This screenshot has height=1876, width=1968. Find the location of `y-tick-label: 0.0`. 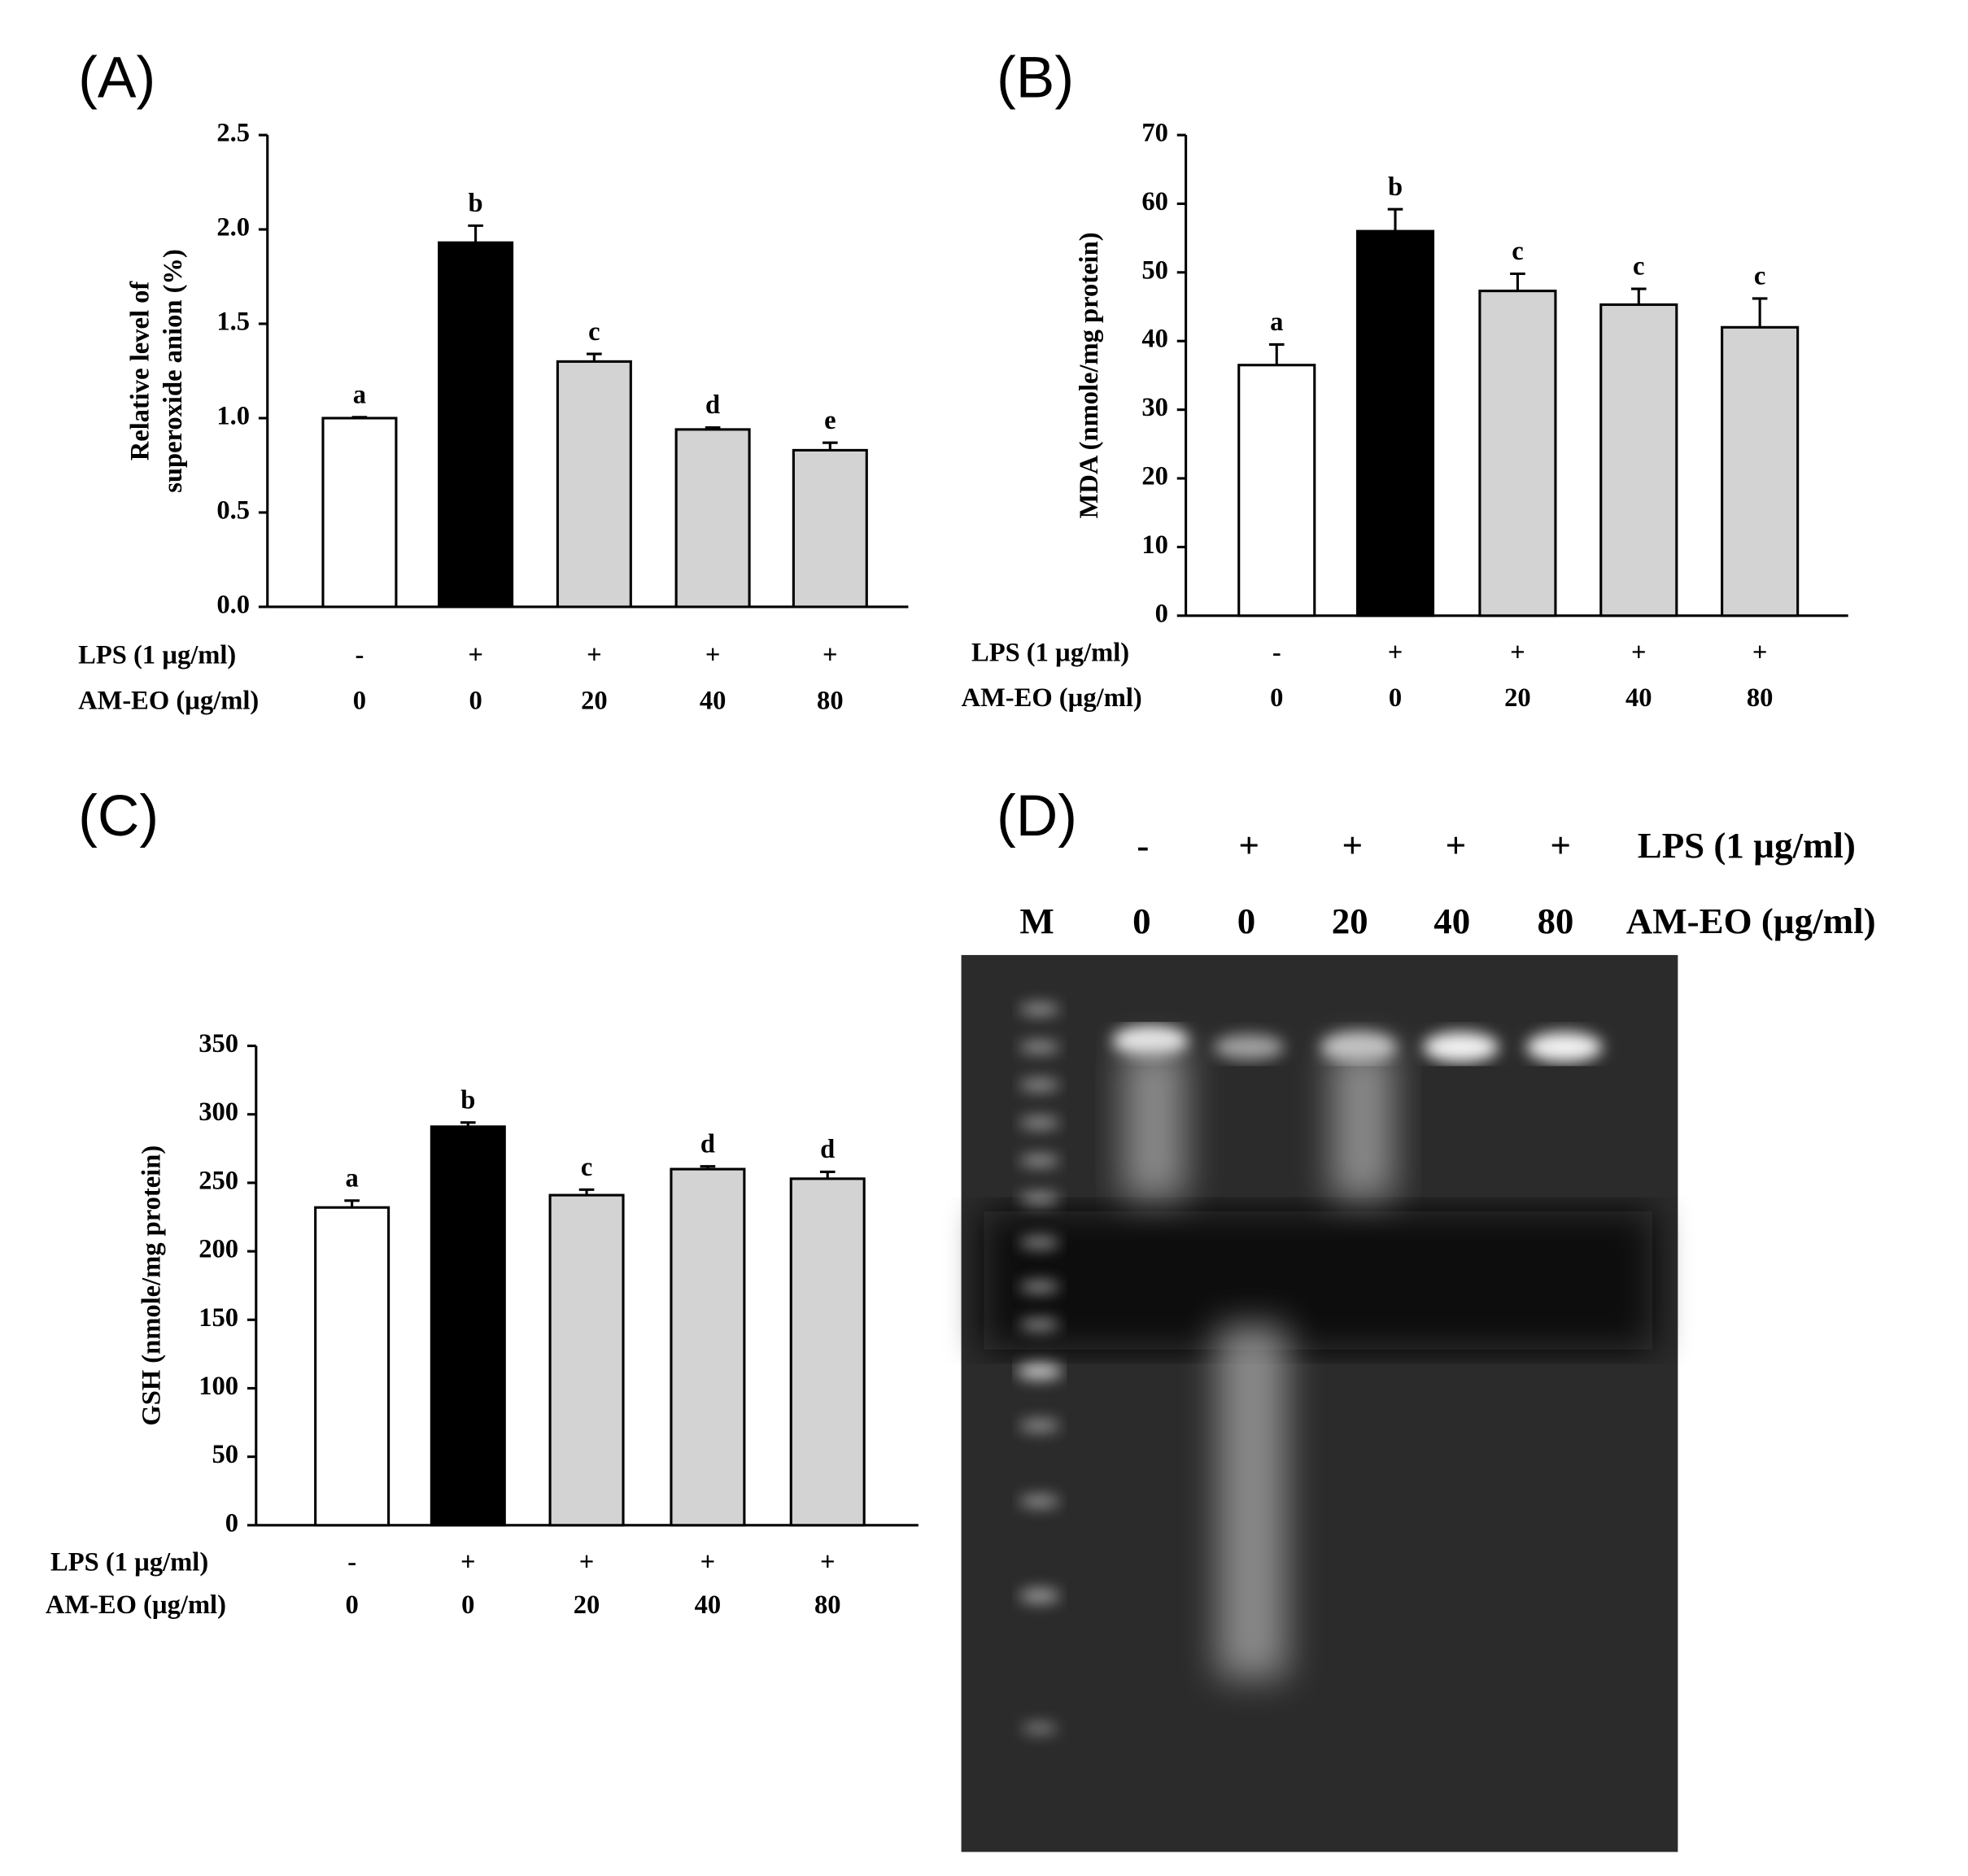

y-tick-label: 0.0 is located at coordinates (233, 604).